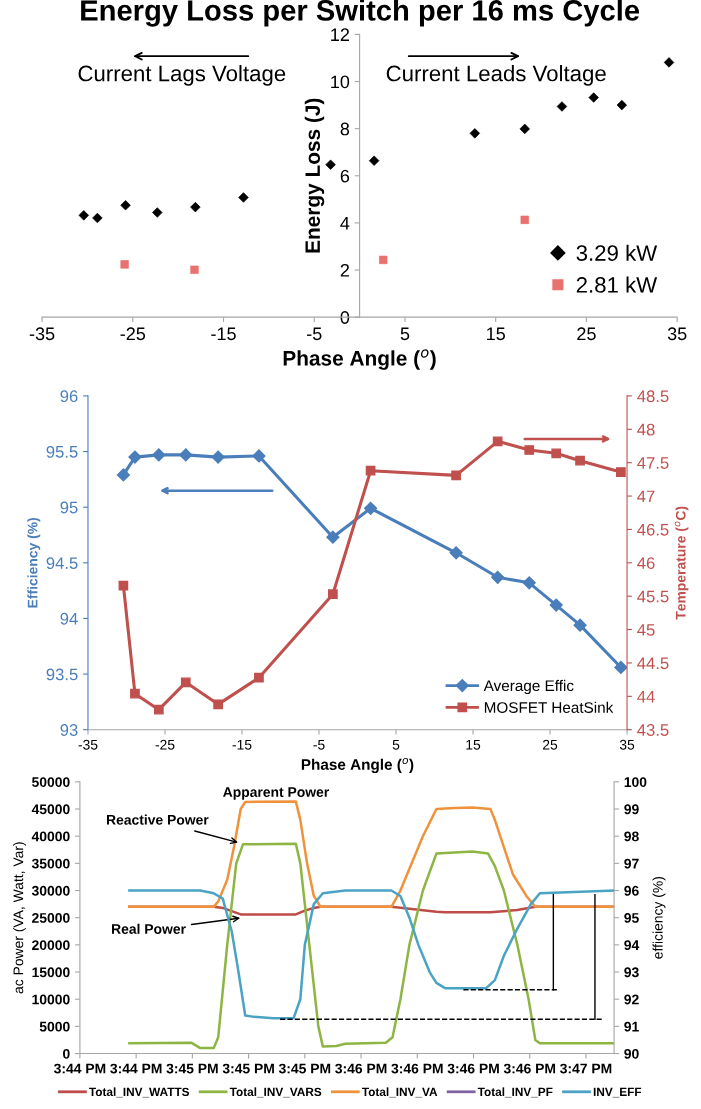 This screenshot has width=701, height=1109. Describe the element at coordinates (631, 999) in the screenshot. I see `y2-tick-label: 92` at that location.